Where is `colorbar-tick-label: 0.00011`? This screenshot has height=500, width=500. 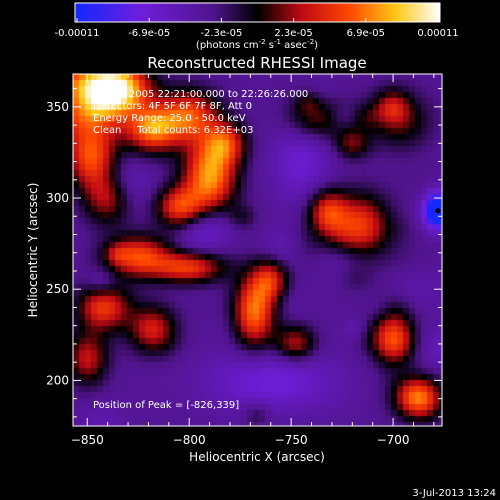
colorbar-tick-label: 0.00011 is located at coordinates (437, 33).